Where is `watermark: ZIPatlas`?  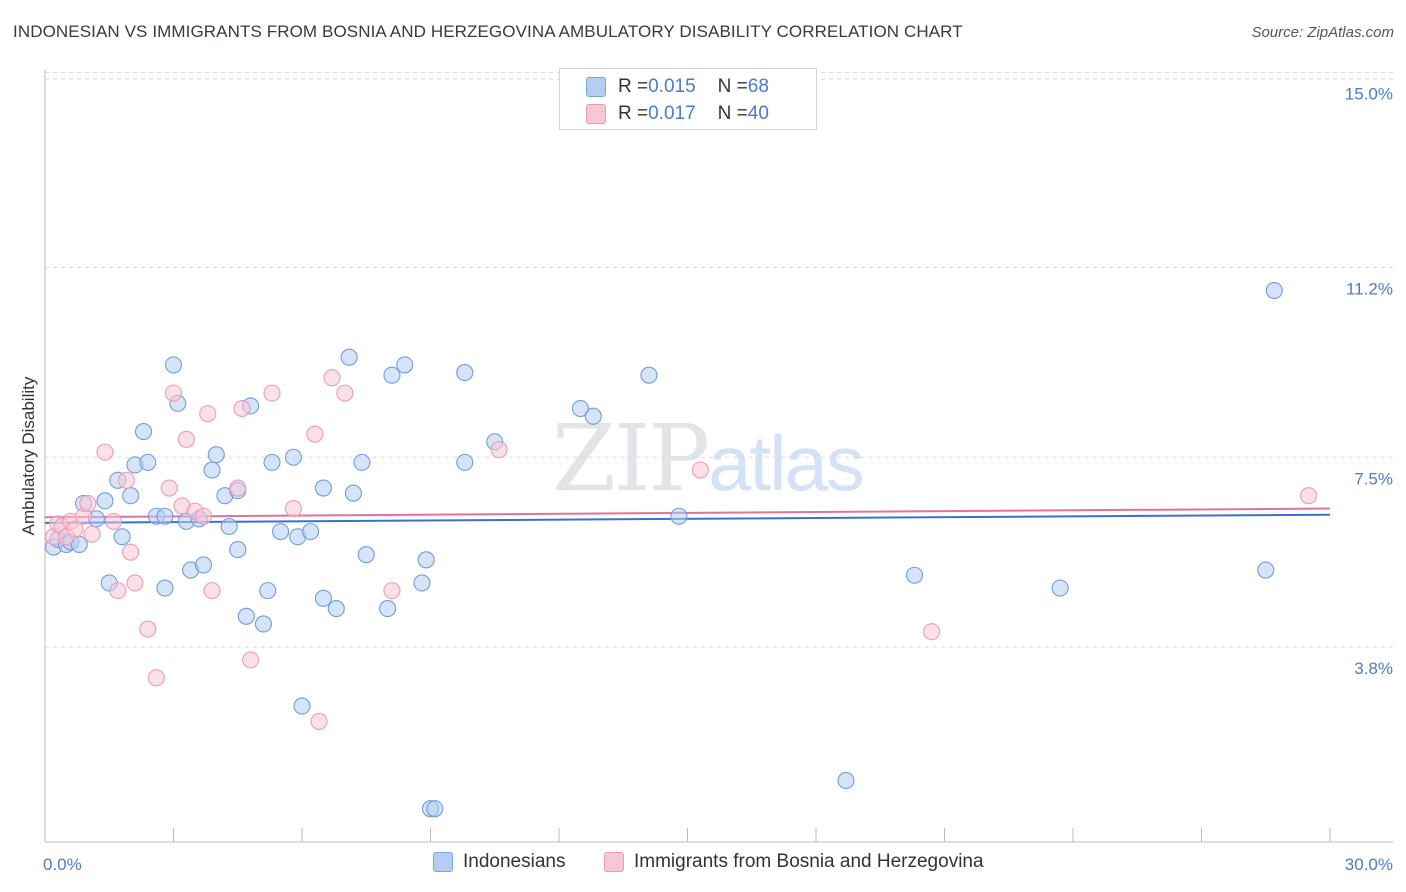 watermark: ZIPatlas is located at coordinates (708, 458).